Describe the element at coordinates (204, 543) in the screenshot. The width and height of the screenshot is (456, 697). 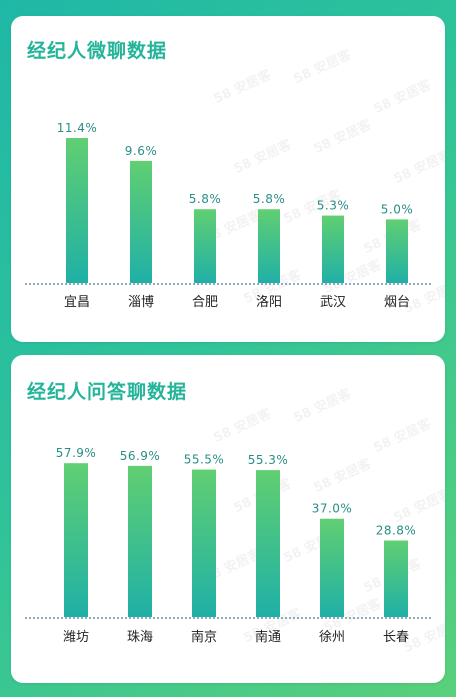
I see `bar-南京` at that location.